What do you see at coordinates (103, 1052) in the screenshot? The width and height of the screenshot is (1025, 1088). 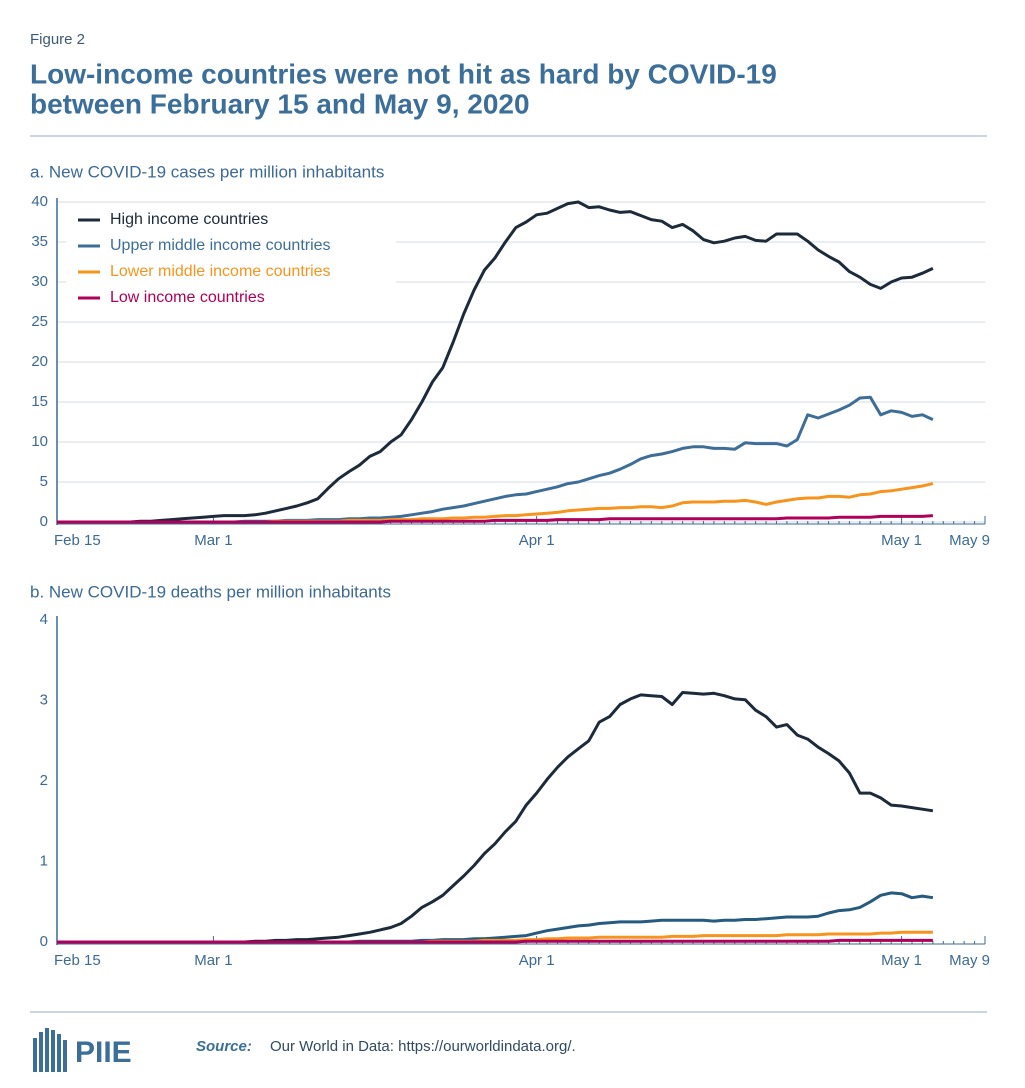 I see `logo-text: PIIE` at bounding box center [103, 1052].